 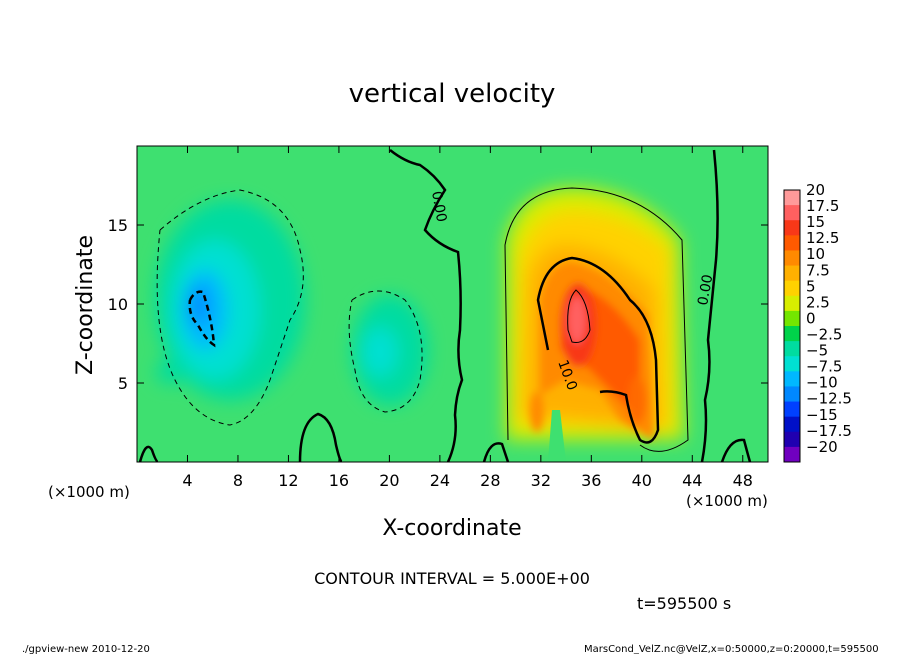 What do you see at coordinates (811, 286) in the screenshot?
I see `colorbar-label: 5` at bounding box center [811, 286].